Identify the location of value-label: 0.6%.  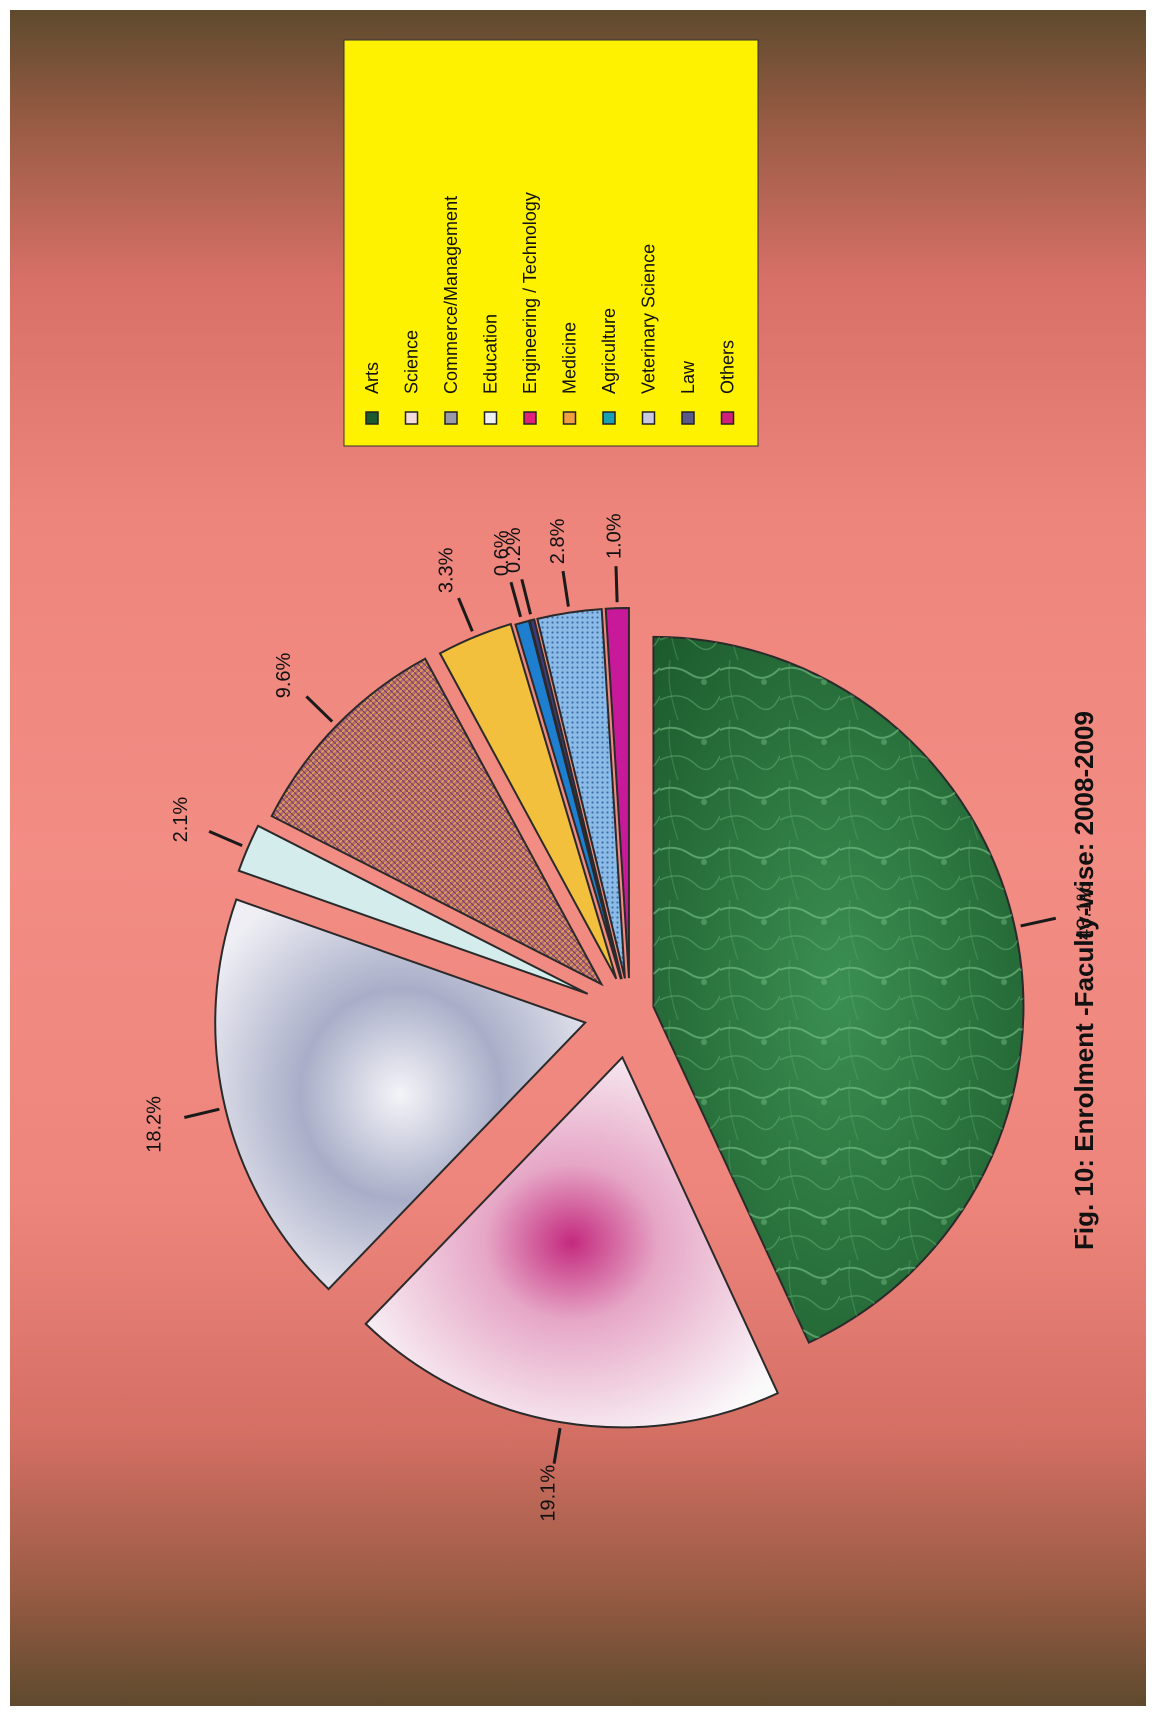
(502, 553).